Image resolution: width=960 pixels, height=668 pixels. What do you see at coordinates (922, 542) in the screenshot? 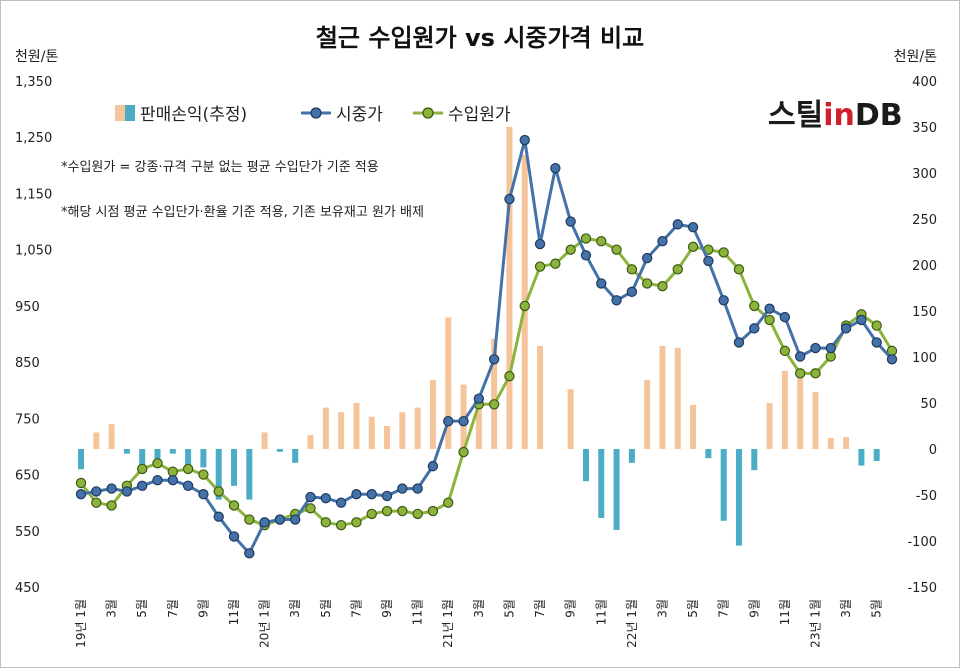
I see `right-tick-label: -100` at bounding box center [922, 542].